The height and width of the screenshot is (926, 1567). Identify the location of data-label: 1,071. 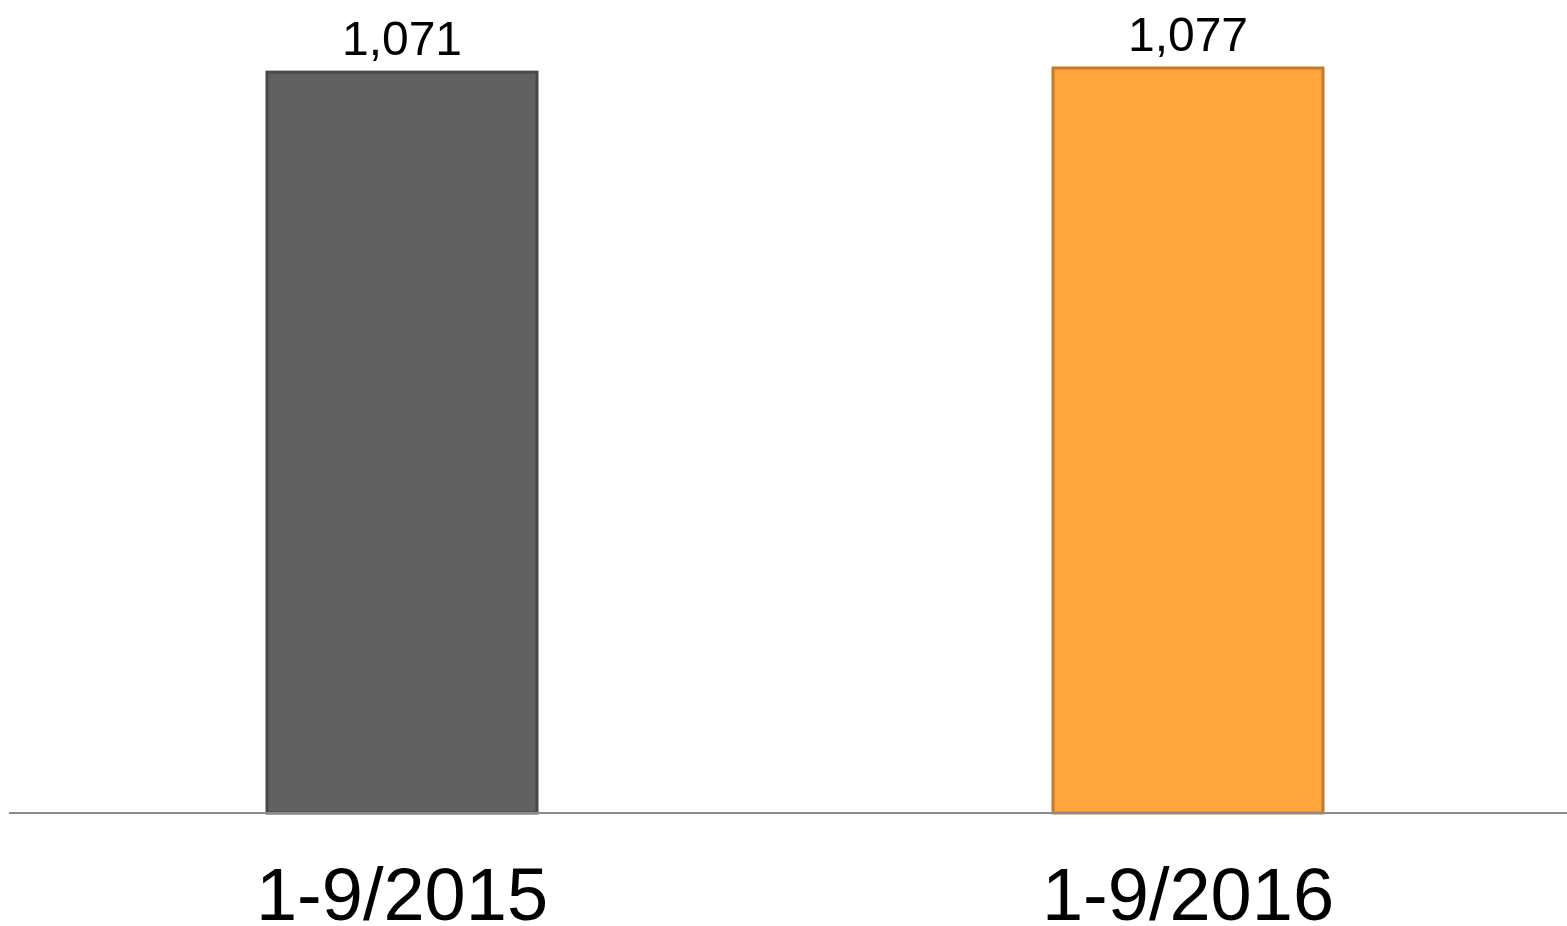
(402, 39).